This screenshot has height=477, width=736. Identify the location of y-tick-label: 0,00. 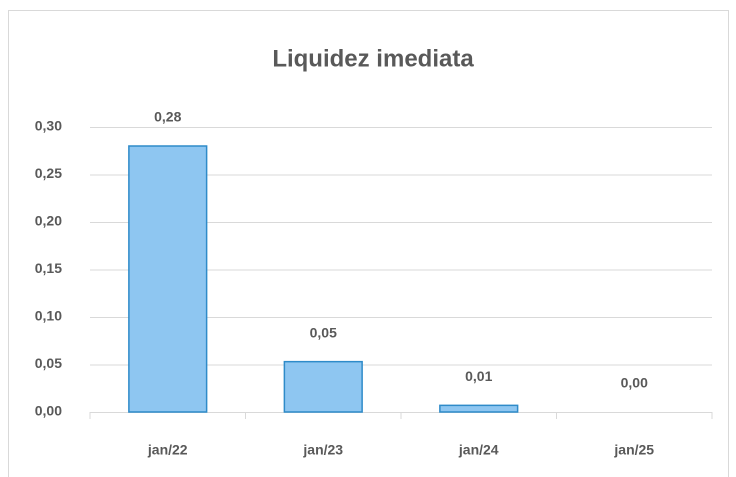
(48, 411).